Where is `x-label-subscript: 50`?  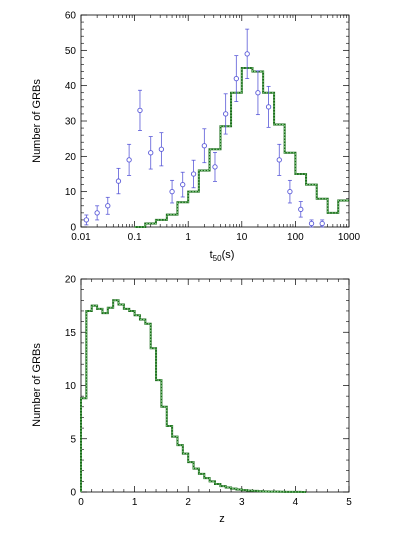 x-label-subscript: 50 is located at coordinates (217, 258).